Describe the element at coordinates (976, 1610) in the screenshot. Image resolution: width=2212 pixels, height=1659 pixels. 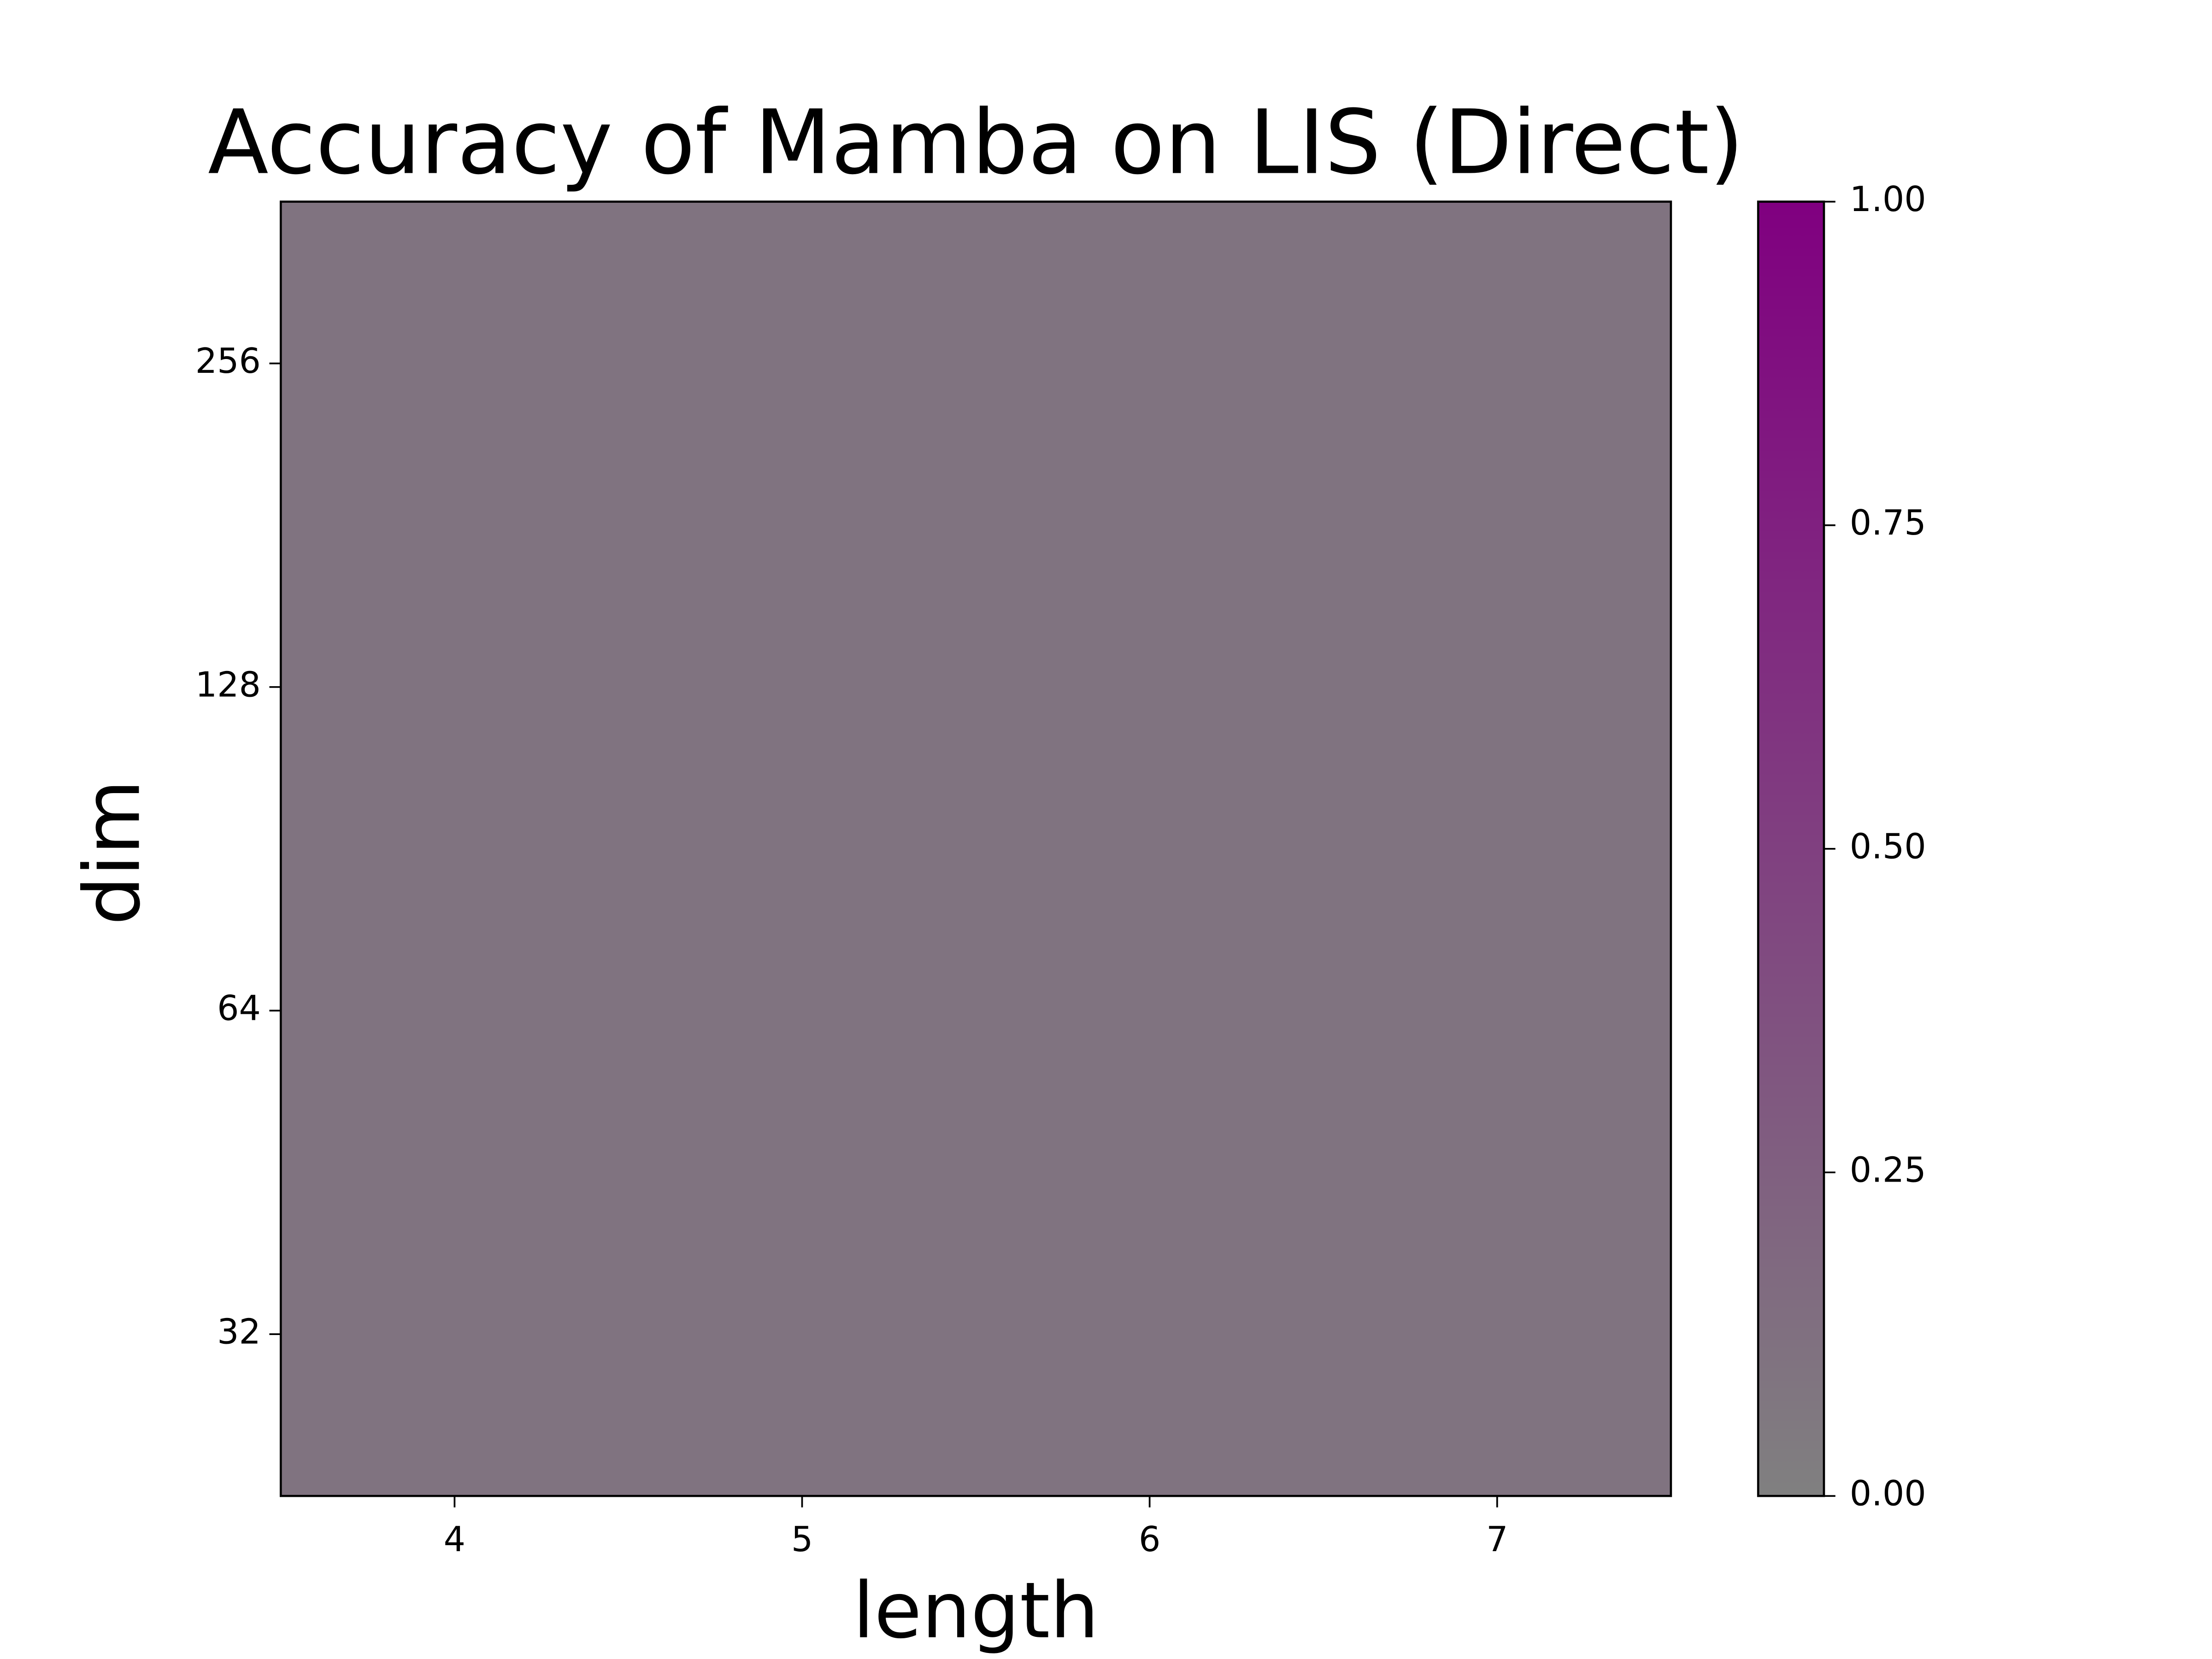
I see `x-axis-label: length` at that location.